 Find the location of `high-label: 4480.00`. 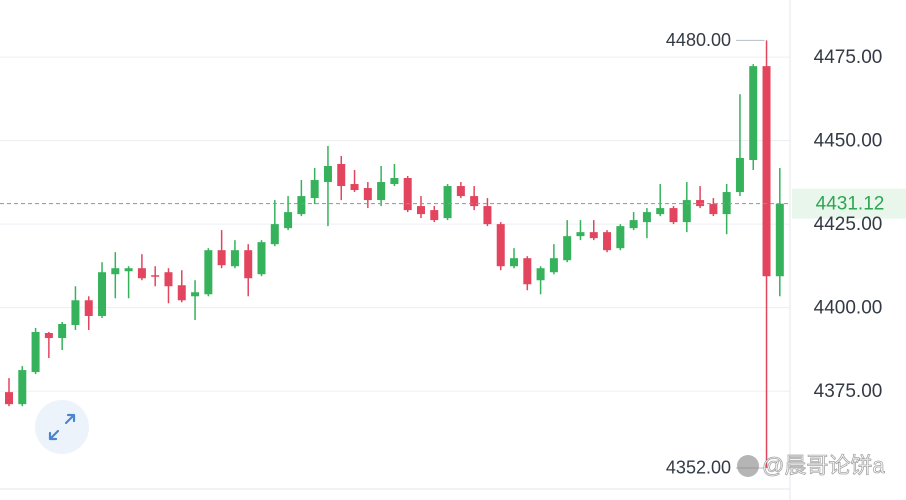

high-label: 4480.00 is located at coordinates (698, 40).